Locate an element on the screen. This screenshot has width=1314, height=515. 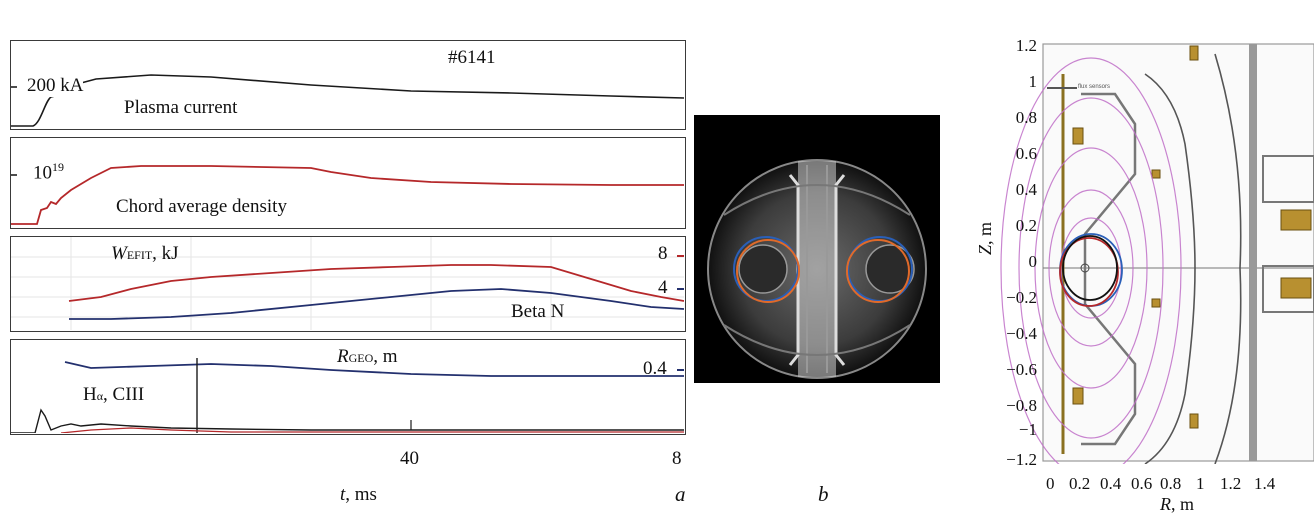
flux-sensors-legend: flux sensors is located at coordinates (1094, 87).